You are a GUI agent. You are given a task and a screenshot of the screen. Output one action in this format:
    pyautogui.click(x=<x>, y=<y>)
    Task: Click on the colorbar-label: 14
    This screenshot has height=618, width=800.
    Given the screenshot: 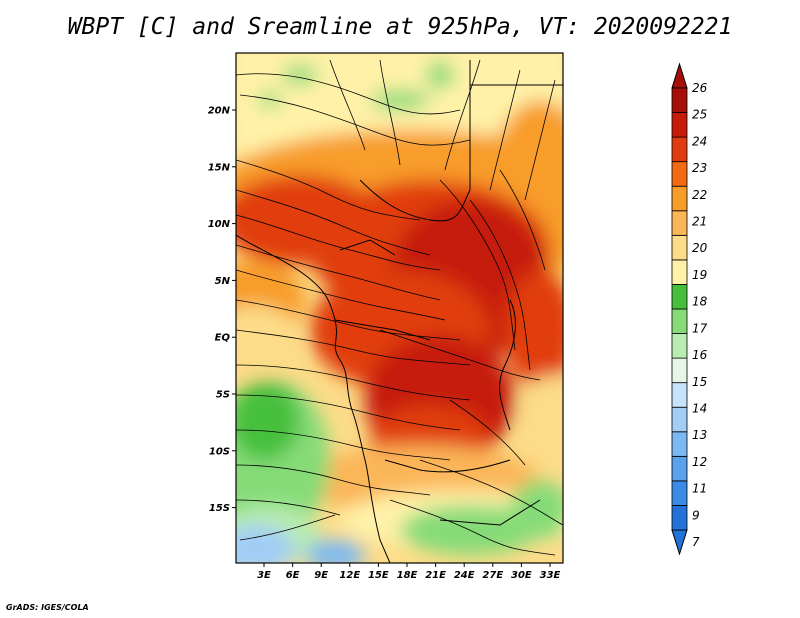 What is the action you would take?
    pyautogui.click(x=699, y=408)
    